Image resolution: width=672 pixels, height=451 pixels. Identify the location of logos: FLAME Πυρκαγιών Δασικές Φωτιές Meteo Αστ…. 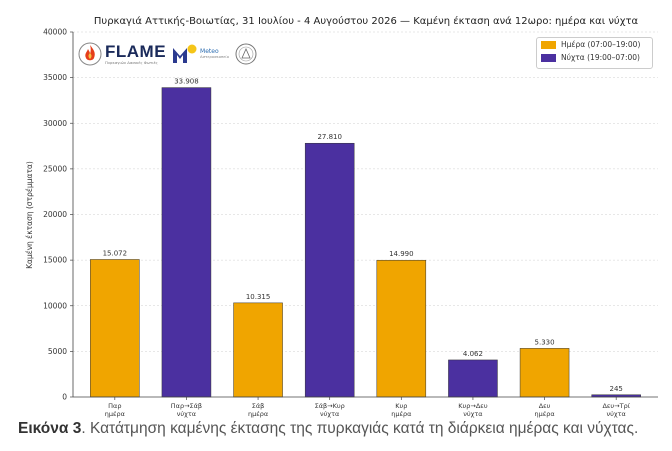
(167, 54).